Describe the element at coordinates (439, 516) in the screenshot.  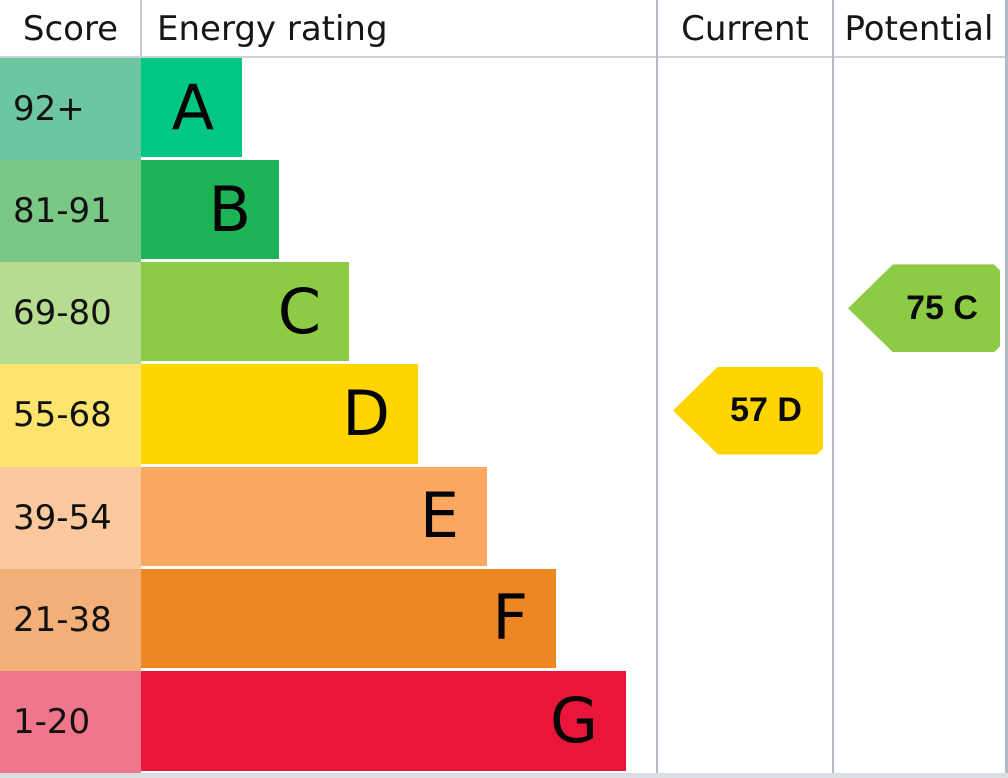
I see `band-letter-e: E` at that location.